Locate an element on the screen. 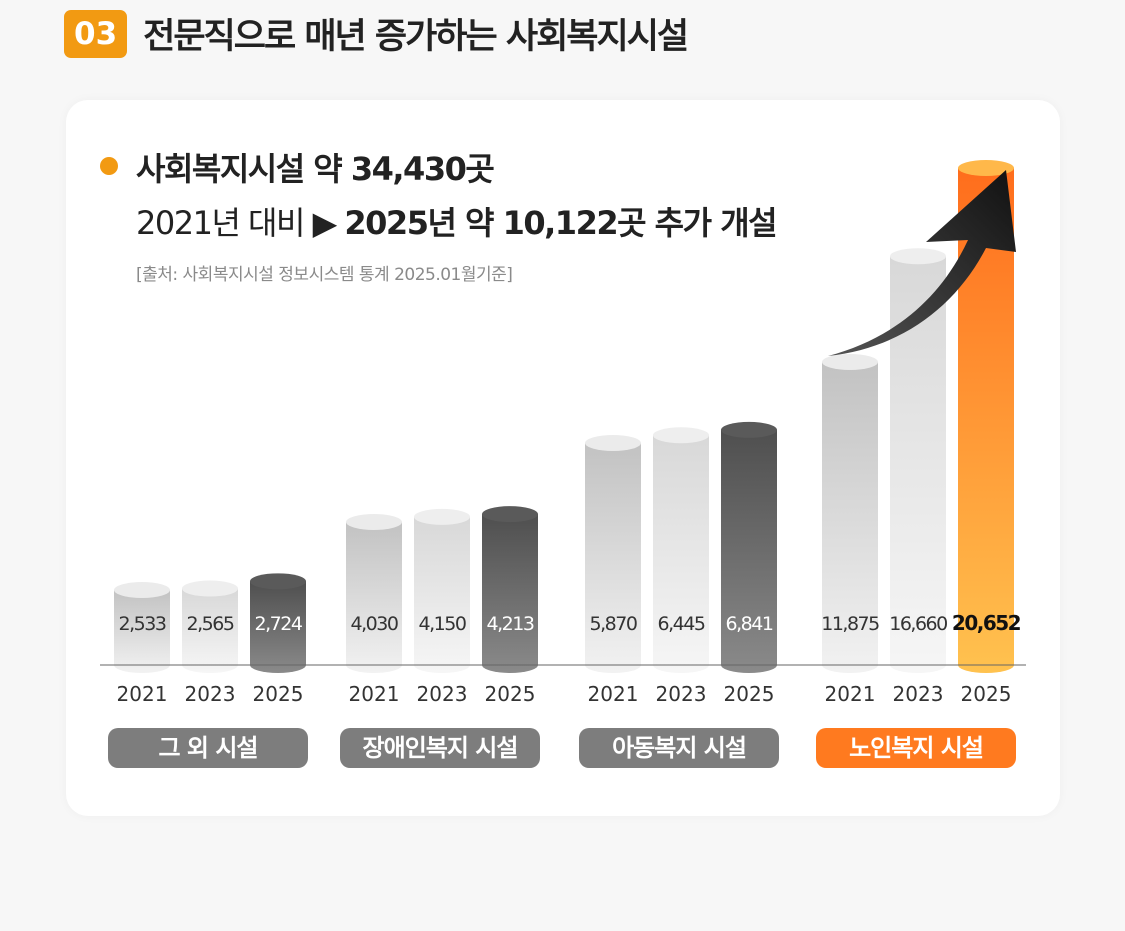 This screenshot has width=1125, height=931. section-title: 전문직으로 매년 증가하는 사회복지시설 is located at coordinates (416, 37).